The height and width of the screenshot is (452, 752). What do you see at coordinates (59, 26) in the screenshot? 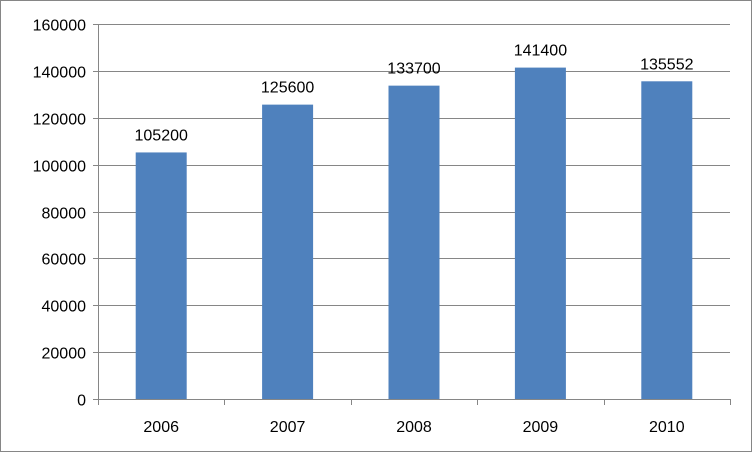
I see `y-tick-label: 160000` at bounding box center [59, 26].